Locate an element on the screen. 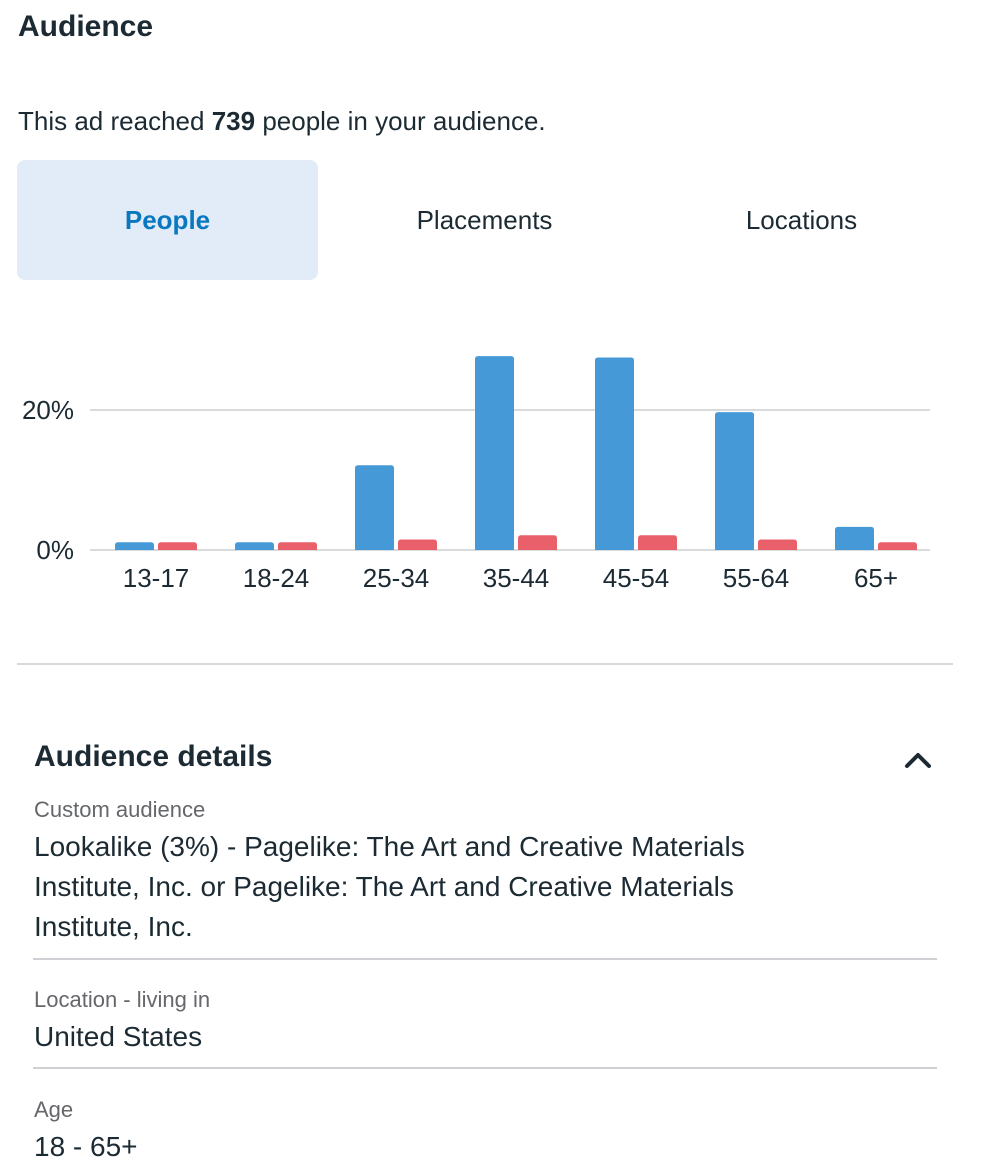 This screenshot has height=1166, width=984. chevron-up-icon is located at coordinates (918, 760).